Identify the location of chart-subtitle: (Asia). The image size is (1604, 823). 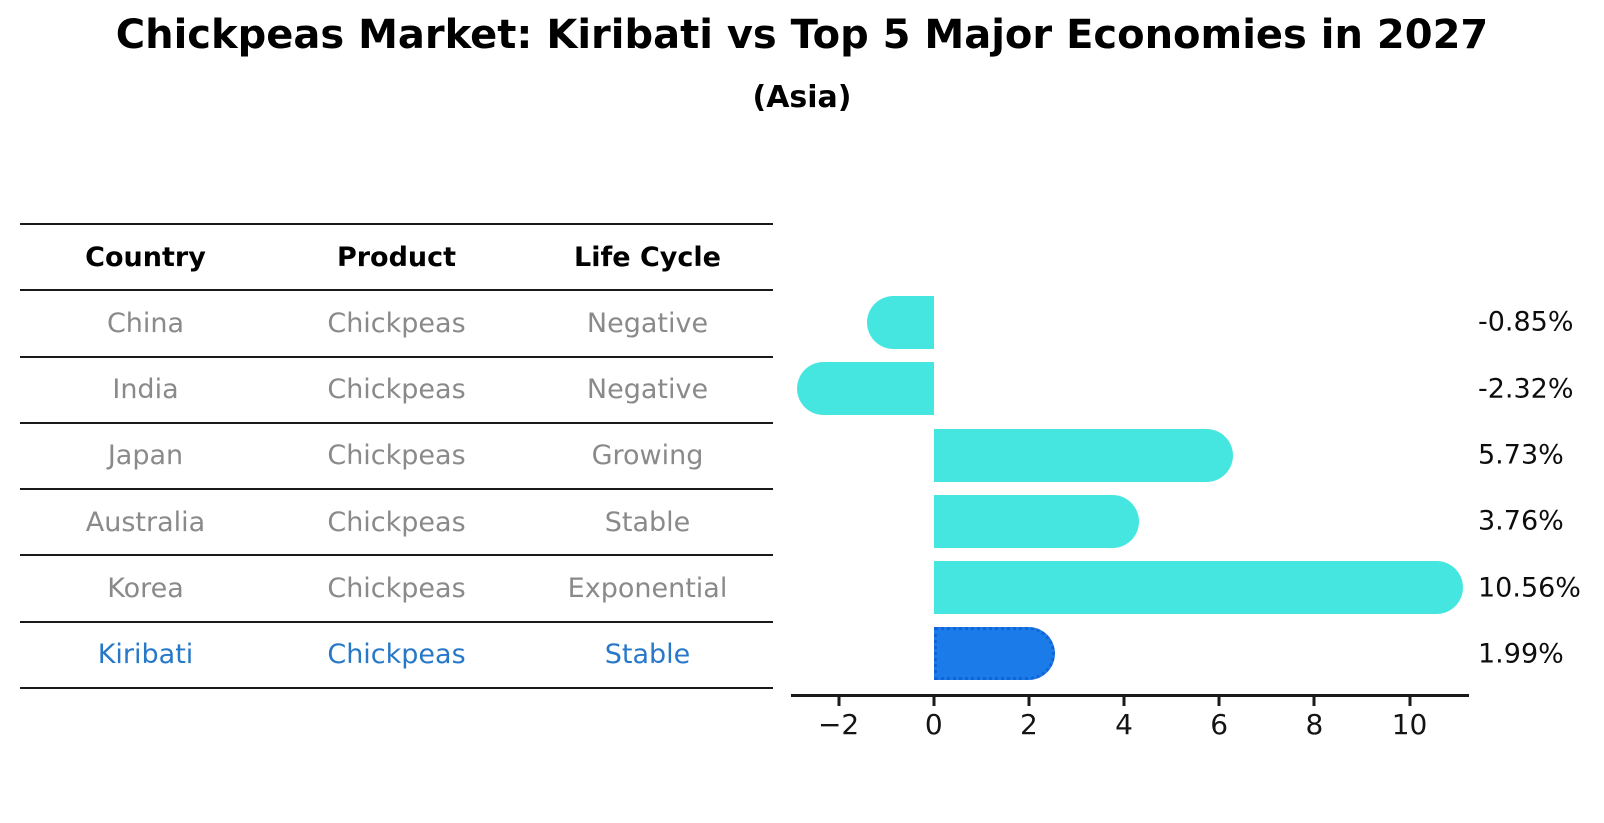
(802, 97).